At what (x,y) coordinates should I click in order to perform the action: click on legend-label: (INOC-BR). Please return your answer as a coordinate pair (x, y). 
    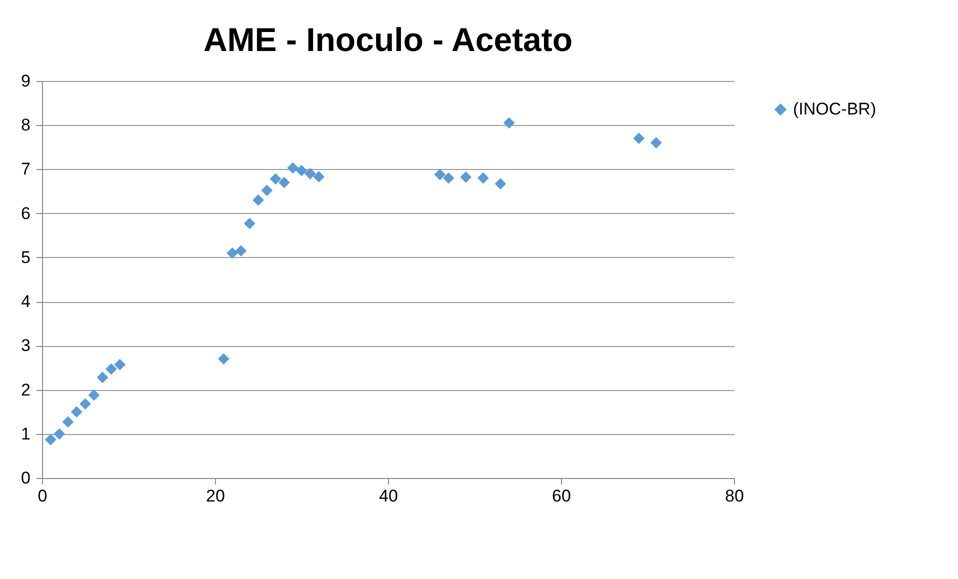
    Looking at the image, I should click on (834, 109).